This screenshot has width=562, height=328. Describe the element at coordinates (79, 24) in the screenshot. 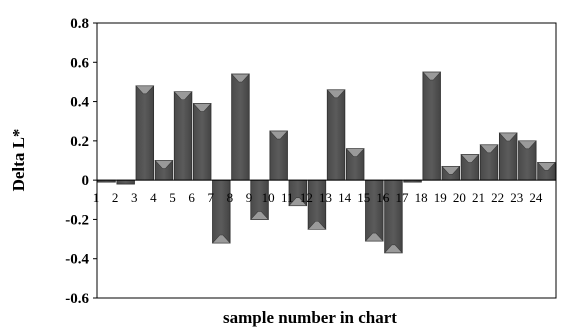

I see `y-tick-label: 0.8` at that location.